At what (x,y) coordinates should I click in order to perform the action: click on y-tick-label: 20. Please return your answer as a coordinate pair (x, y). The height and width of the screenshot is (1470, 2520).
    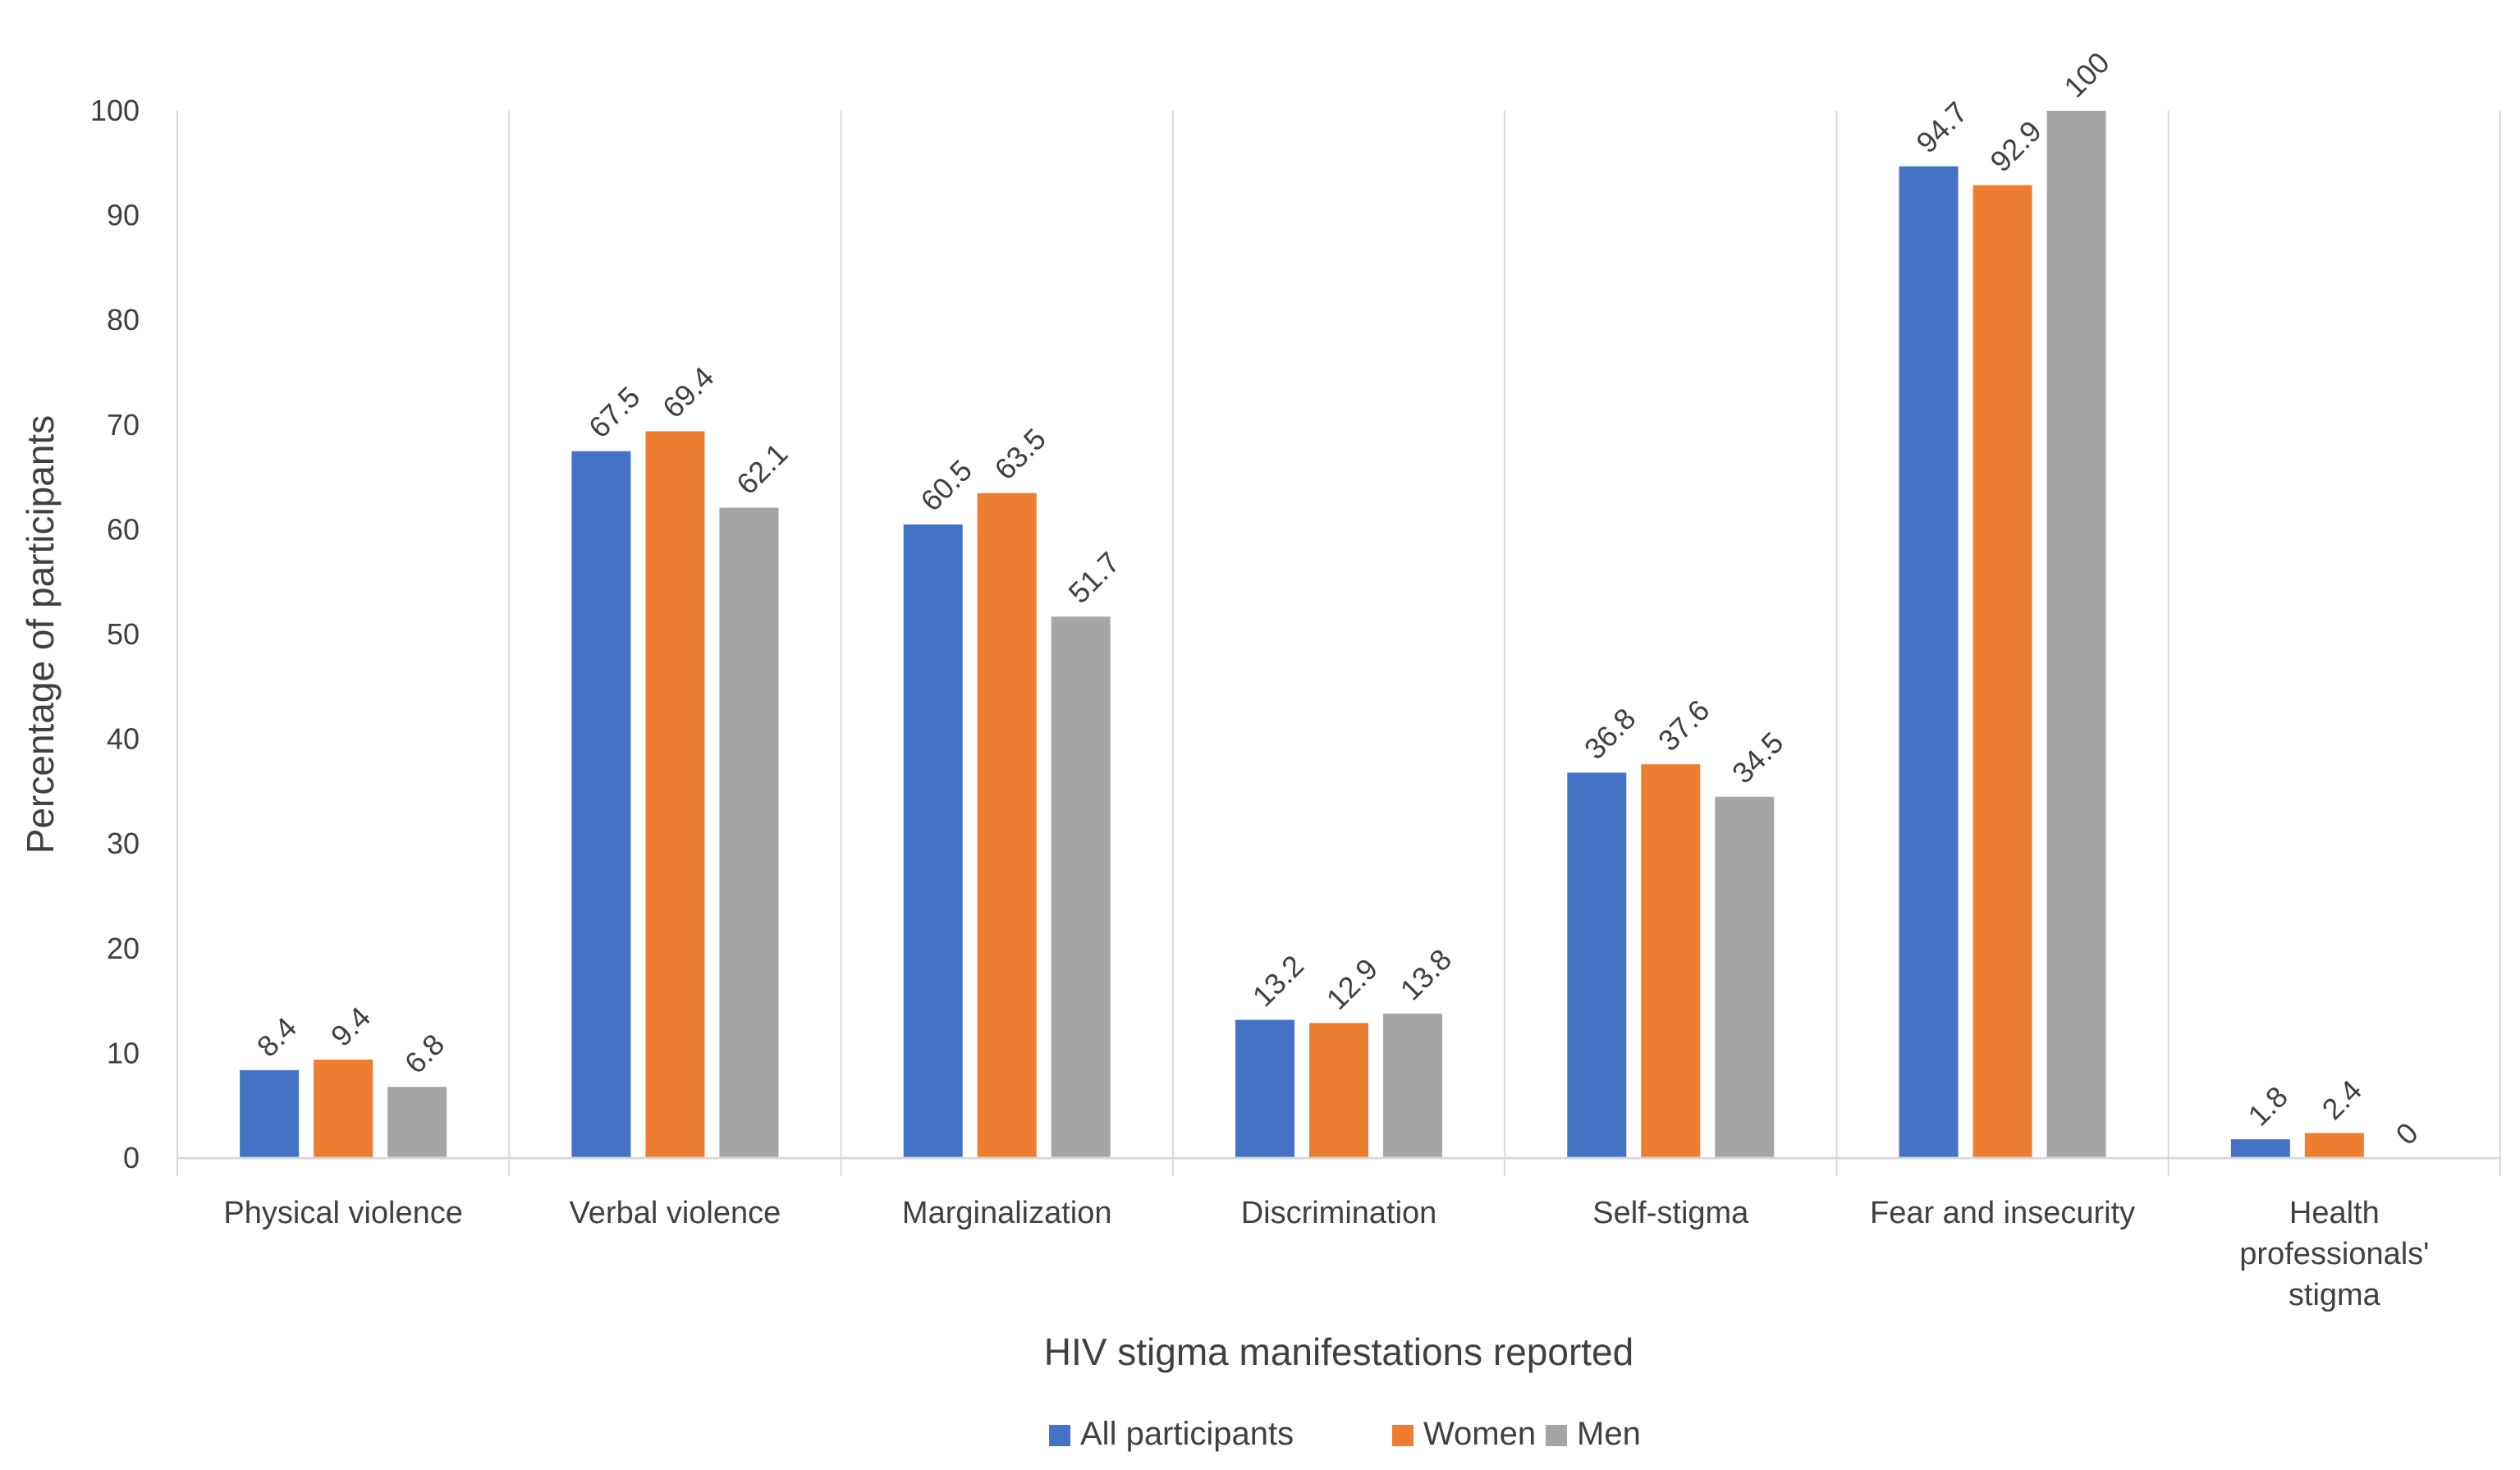
    Looking at the image, I should click on (123, 949).